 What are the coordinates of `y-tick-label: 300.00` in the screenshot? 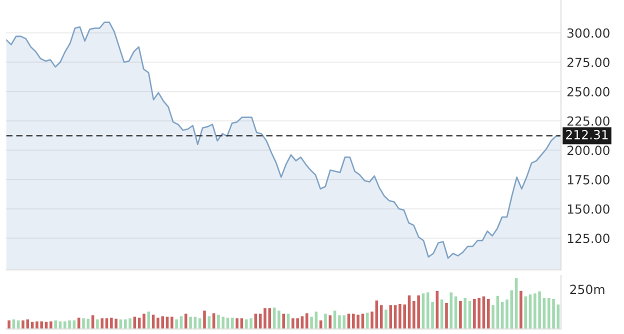 It's located at (588, 33).